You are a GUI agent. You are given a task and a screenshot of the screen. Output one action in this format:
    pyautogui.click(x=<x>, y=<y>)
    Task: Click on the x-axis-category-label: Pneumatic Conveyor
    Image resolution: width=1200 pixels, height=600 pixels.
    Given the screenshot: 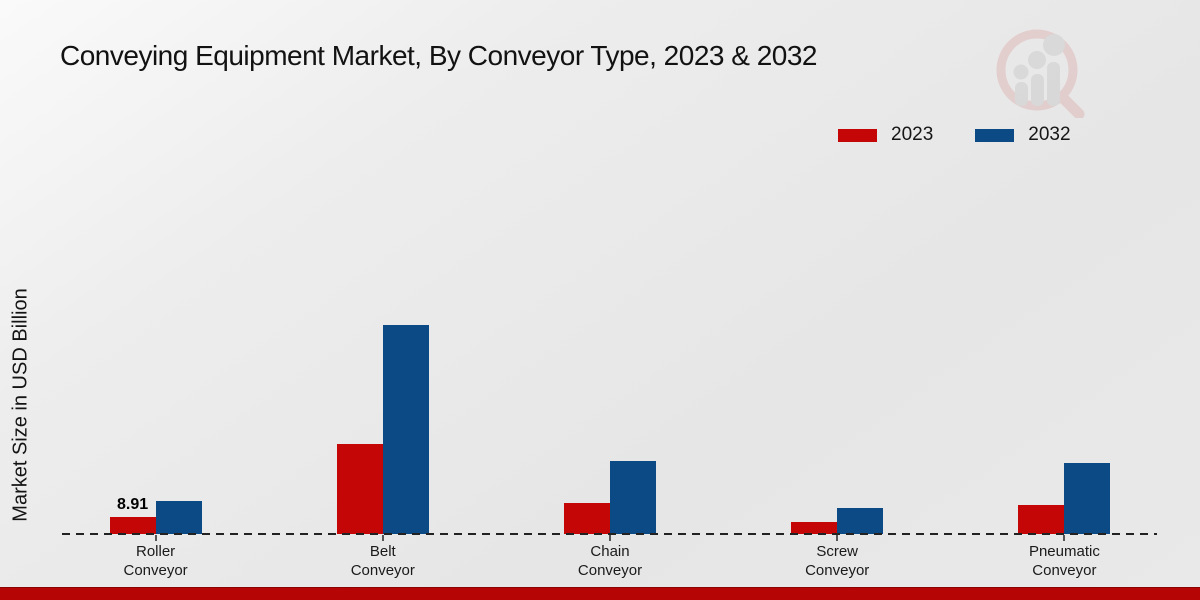 What is the action you would take?
    pyautogui.click(x=1064, y=561)
    